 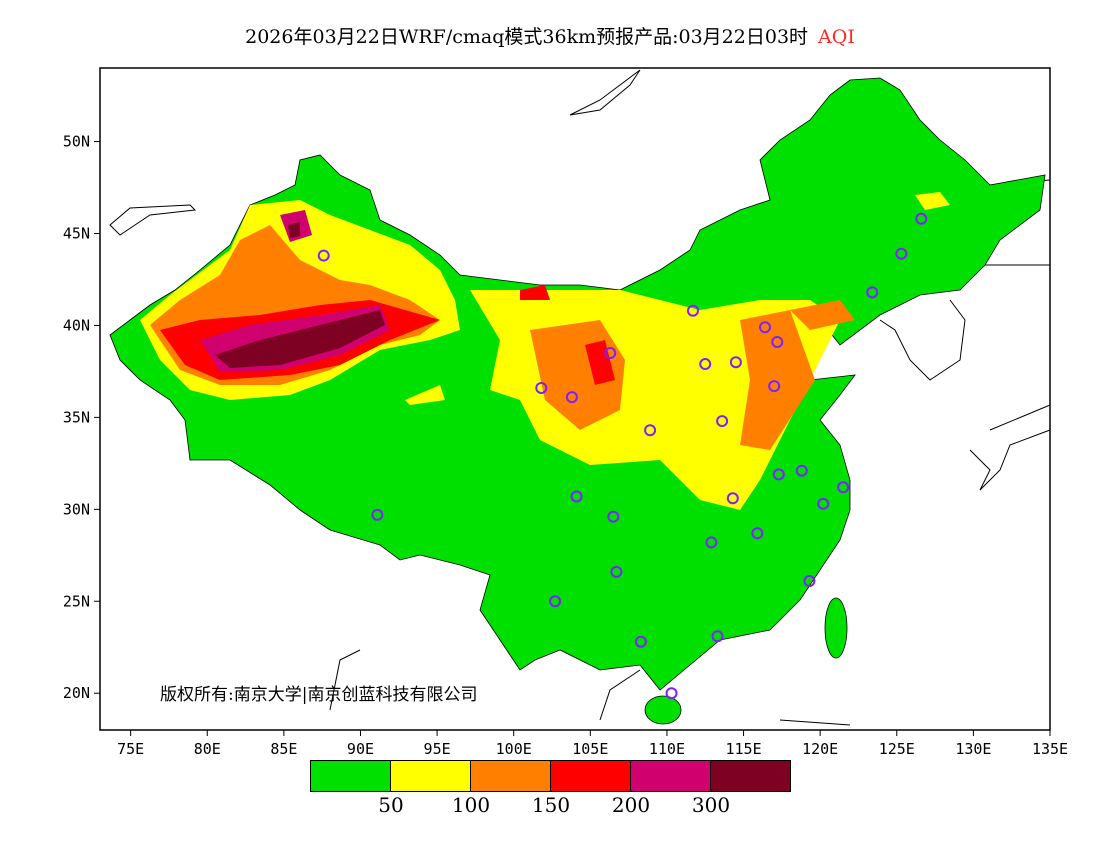 I want to click on lon-tick-label: 80E, so click(x=207, y=749).